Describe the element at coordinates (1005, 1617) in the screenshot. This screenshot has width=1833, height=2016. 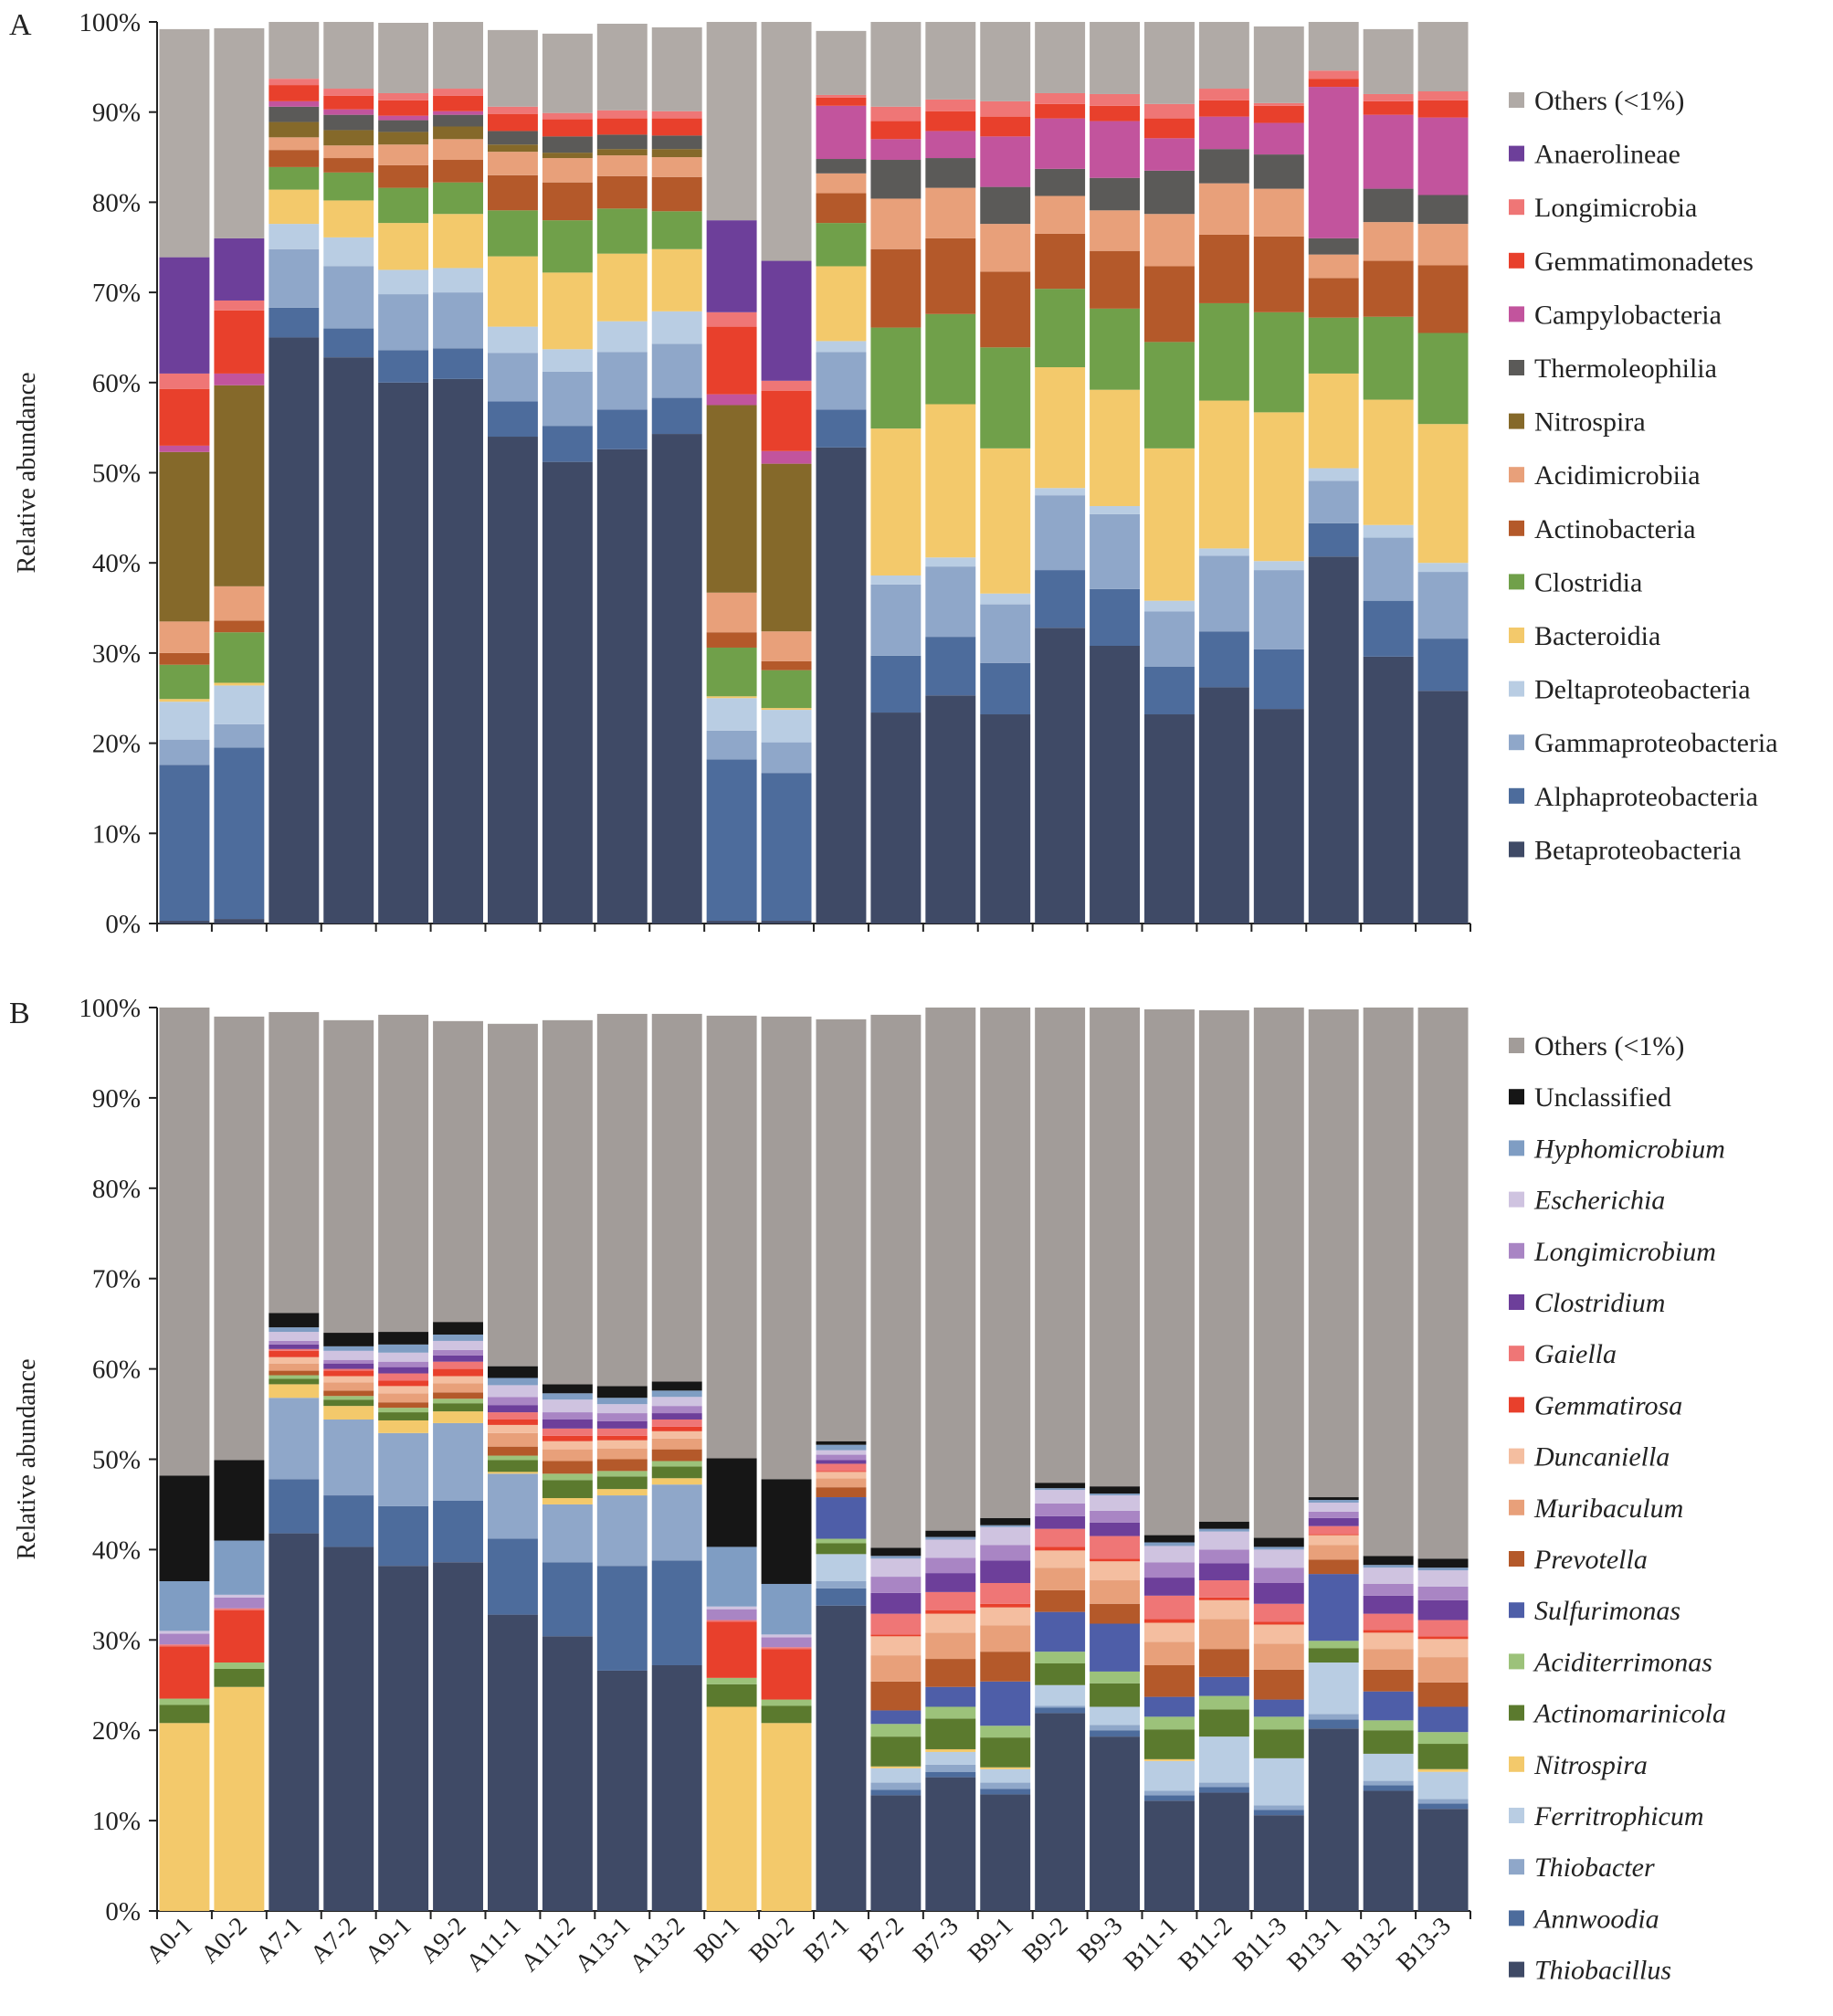
I see `bar-segment-b9-1-duncaniella: B9-1 — Duncaniella: 2%` at that location.